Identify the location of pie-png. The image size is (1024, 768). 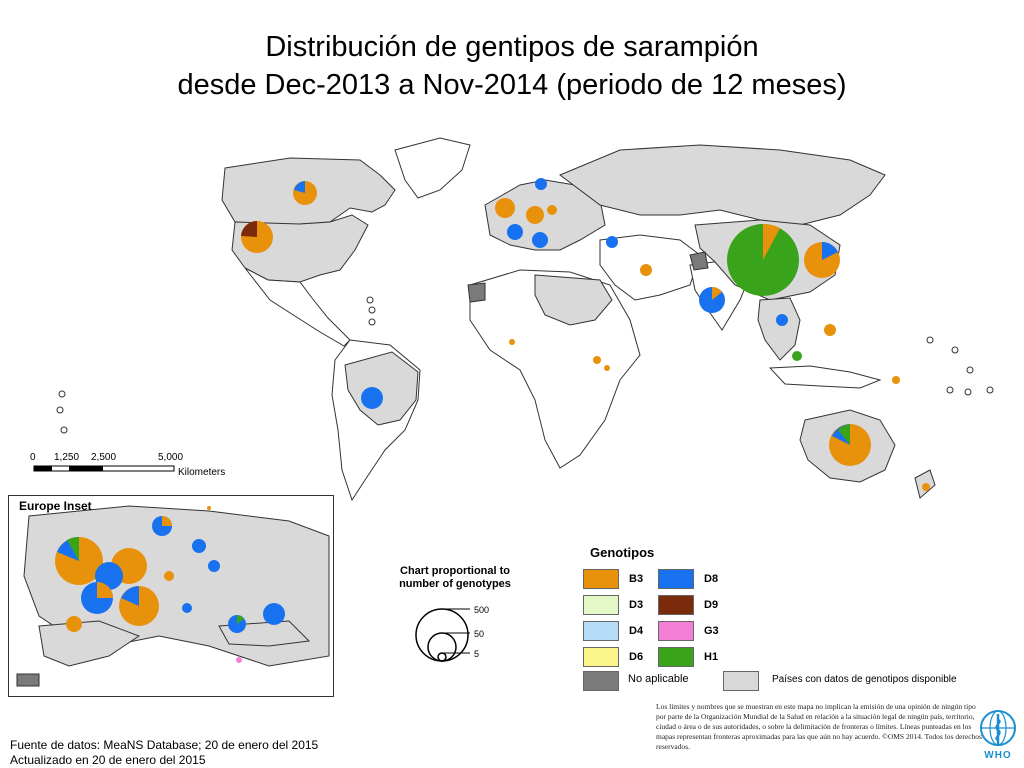
(896, 380).